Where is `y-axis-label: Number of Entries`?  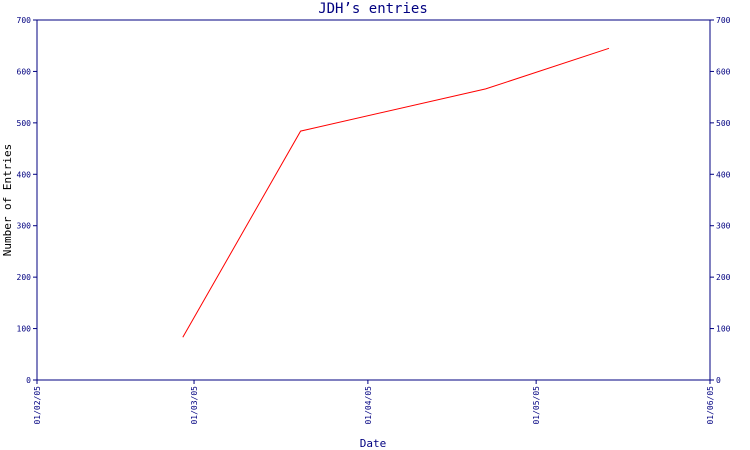
y-axis-label: Number of Entries is located at coordinates (7, 200).